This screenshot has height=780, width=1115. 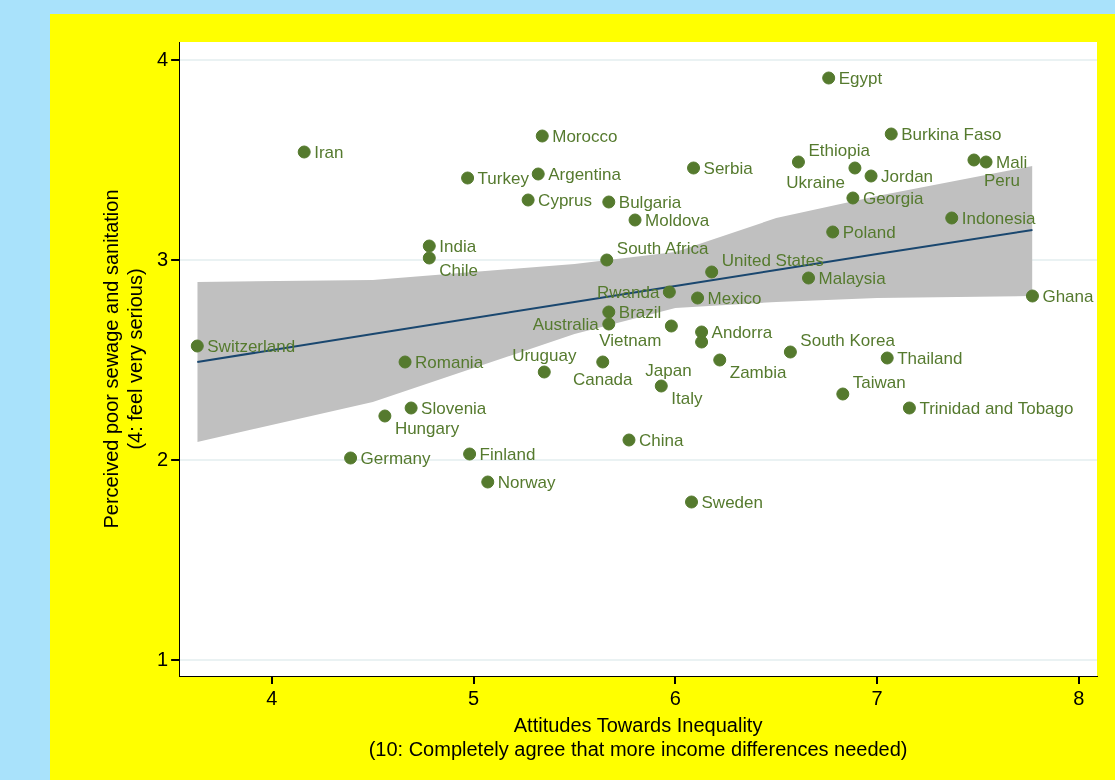 What do you see at coordinates (930, 358) in the screenshot?
I see `annotation: Thailand` at bounding box center [930, 358].